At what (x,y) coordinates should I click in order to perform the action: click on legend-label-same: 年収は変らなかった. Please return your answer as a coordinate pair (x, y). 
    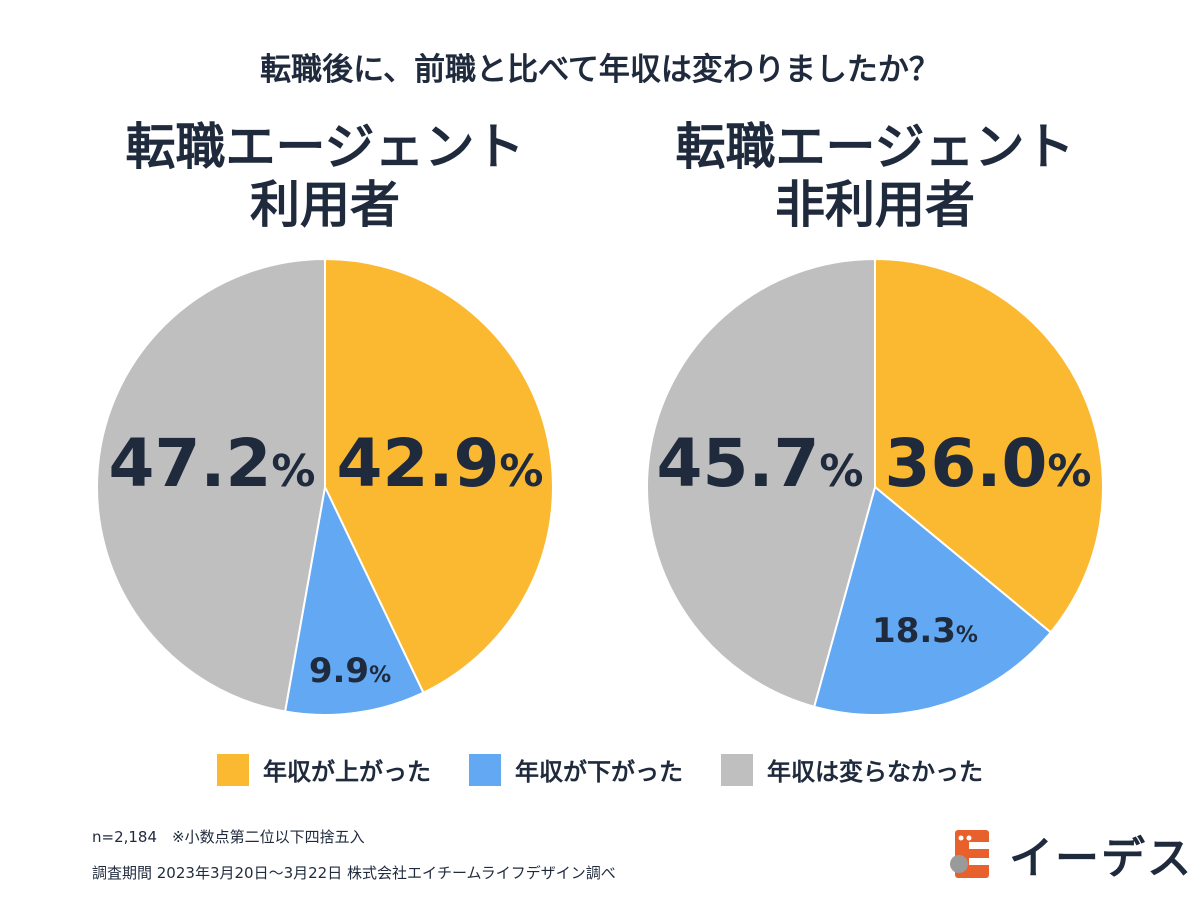
    Looking at the image, I should click on (875, 772).